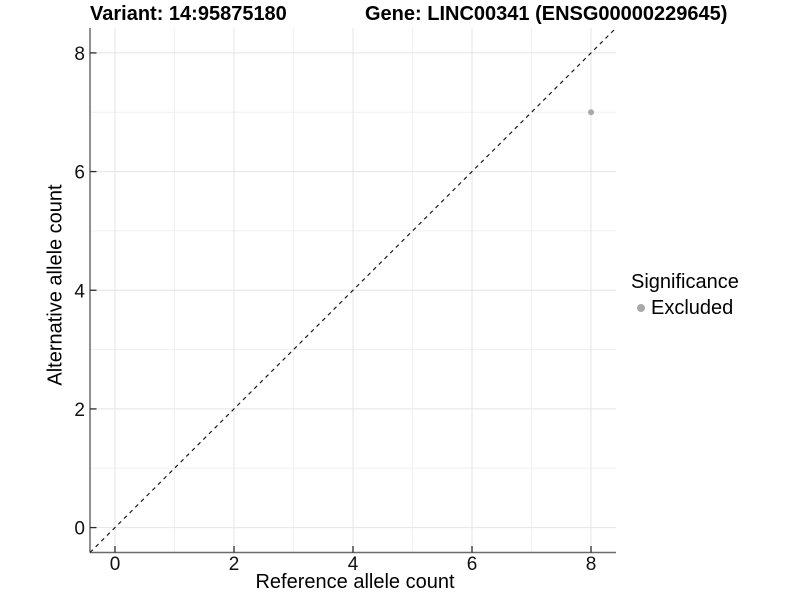 The height and width of the screenshot is (600, 800). I want to click on legend-title: Significance, so click(685, 282).